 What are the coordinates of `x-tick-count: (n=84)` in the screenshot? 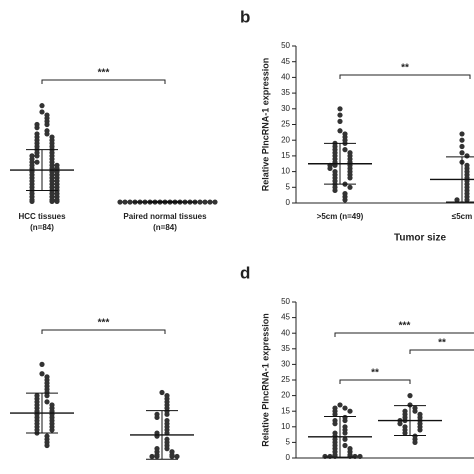 It's located at (42, 227).